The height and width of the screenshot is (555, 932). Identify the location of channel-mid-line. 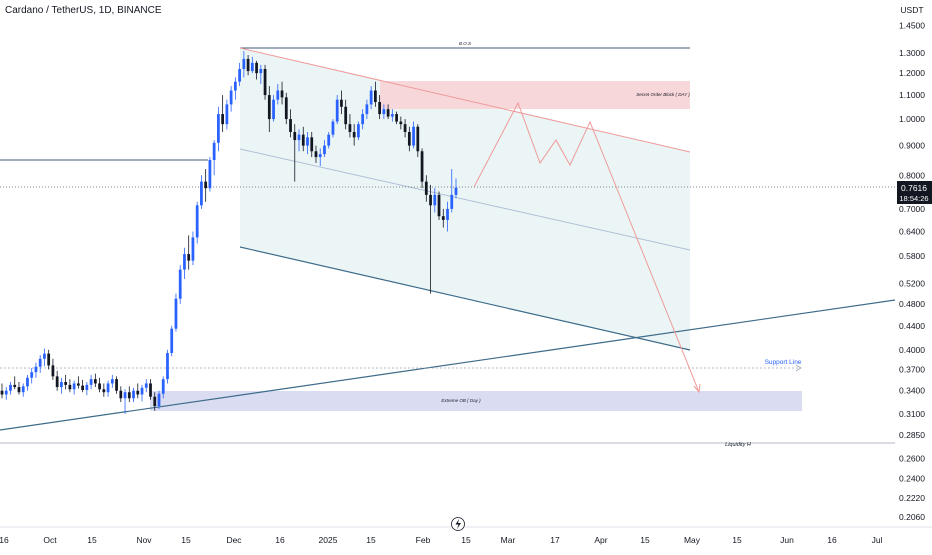
(465, 199).